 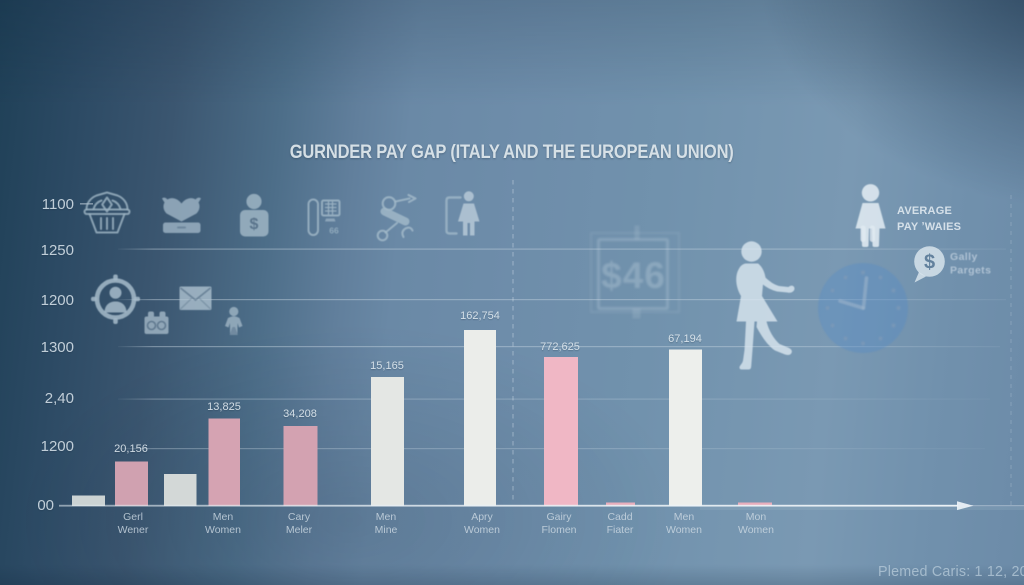 I want to click on svg-text: PAY ʼWAIES, so click(x=929, y=227).